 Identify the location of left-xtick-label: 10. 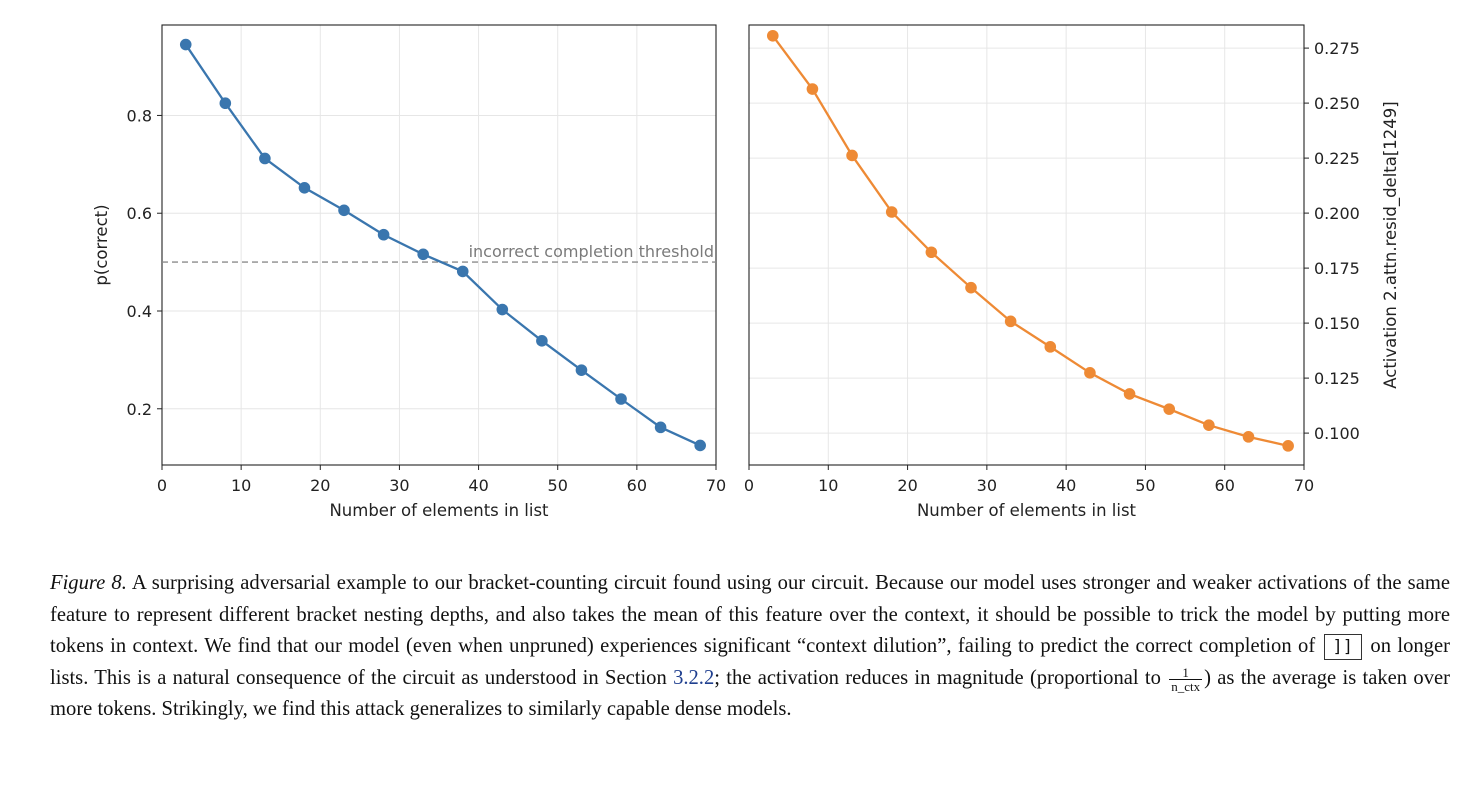
(241, 485).